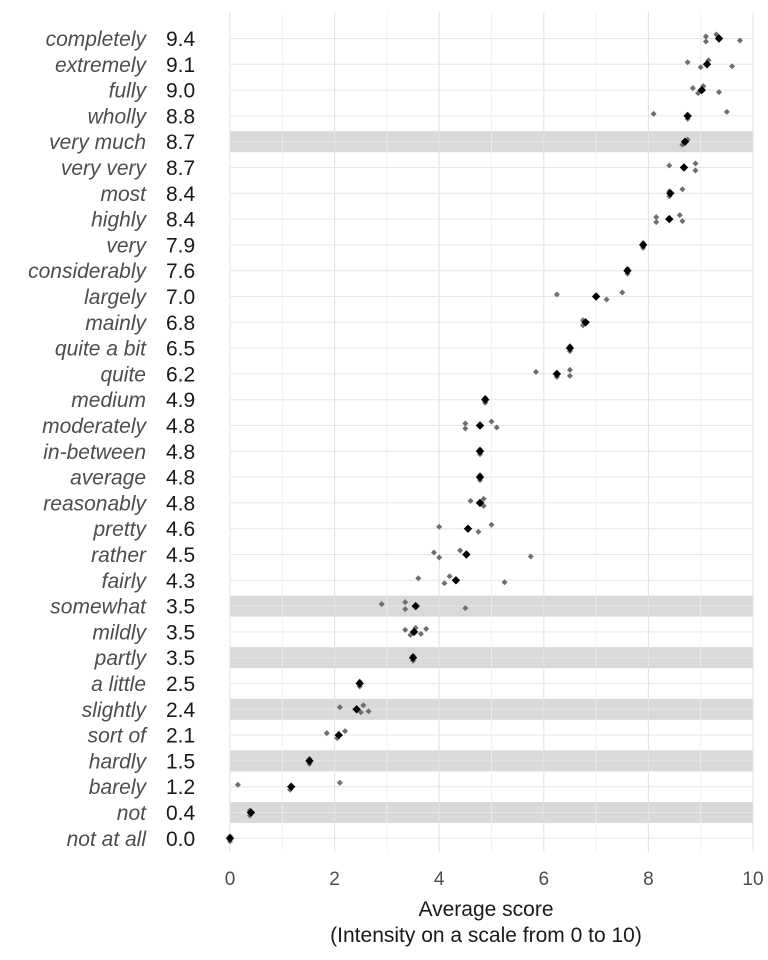 This screenshot has width=768, height=960. I want to click on x-tick-label: 2, so click(334, 879).